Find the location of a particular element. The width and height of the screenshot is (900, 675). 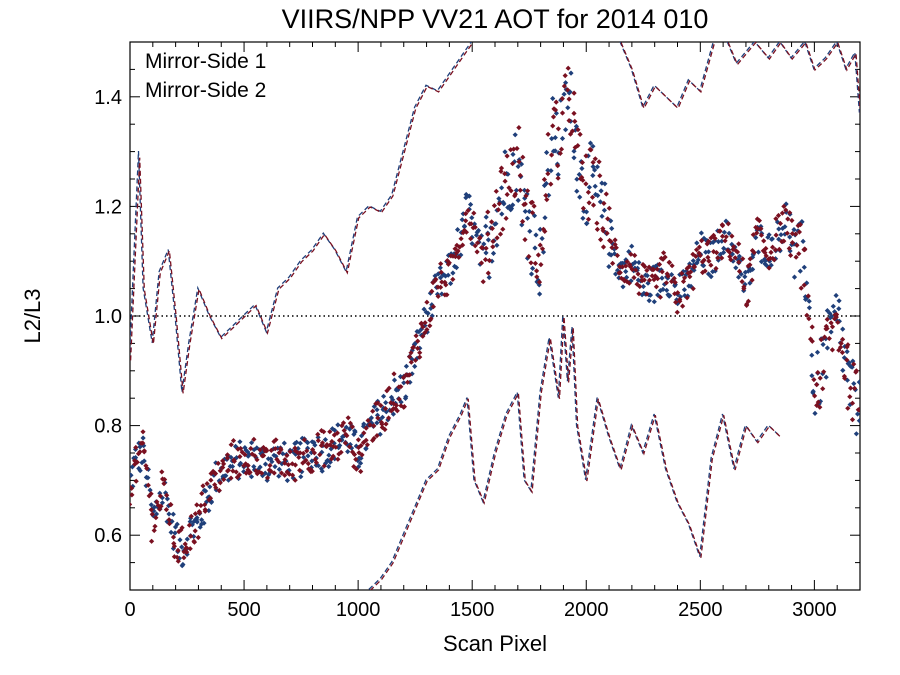

x-tick-label: 2500 is located at coordinates (700, 610).